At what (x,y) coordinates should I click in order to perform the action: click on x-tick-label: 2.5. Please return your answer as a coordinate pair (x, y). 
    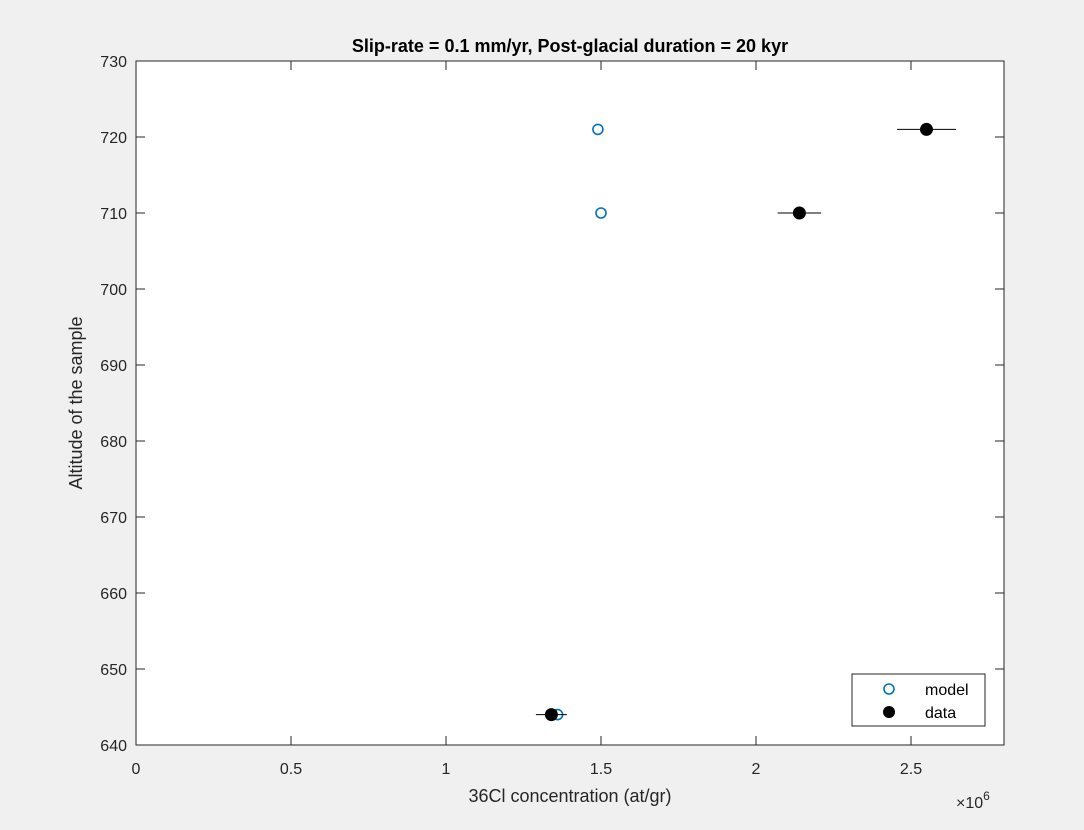
    Looking at the image, I should click on (911, 769).